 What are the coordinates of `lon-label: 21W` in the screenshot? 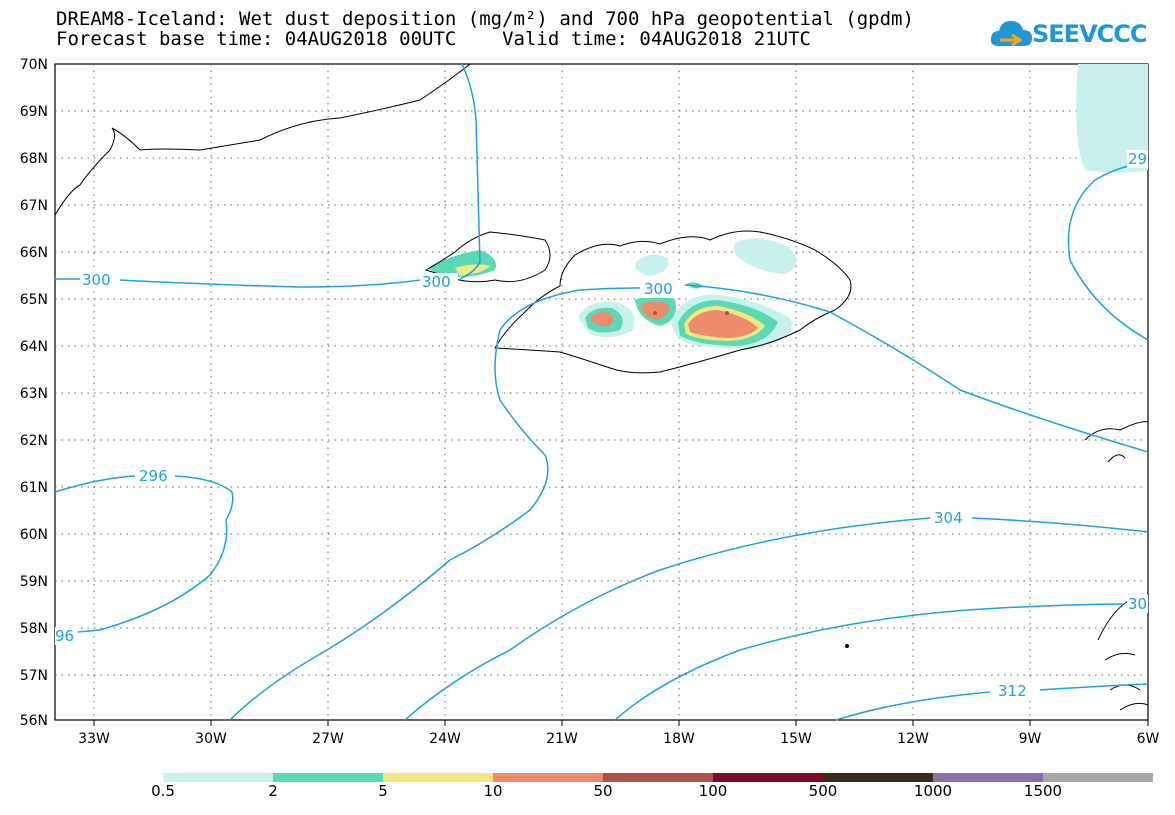 It's located at (562, 739).